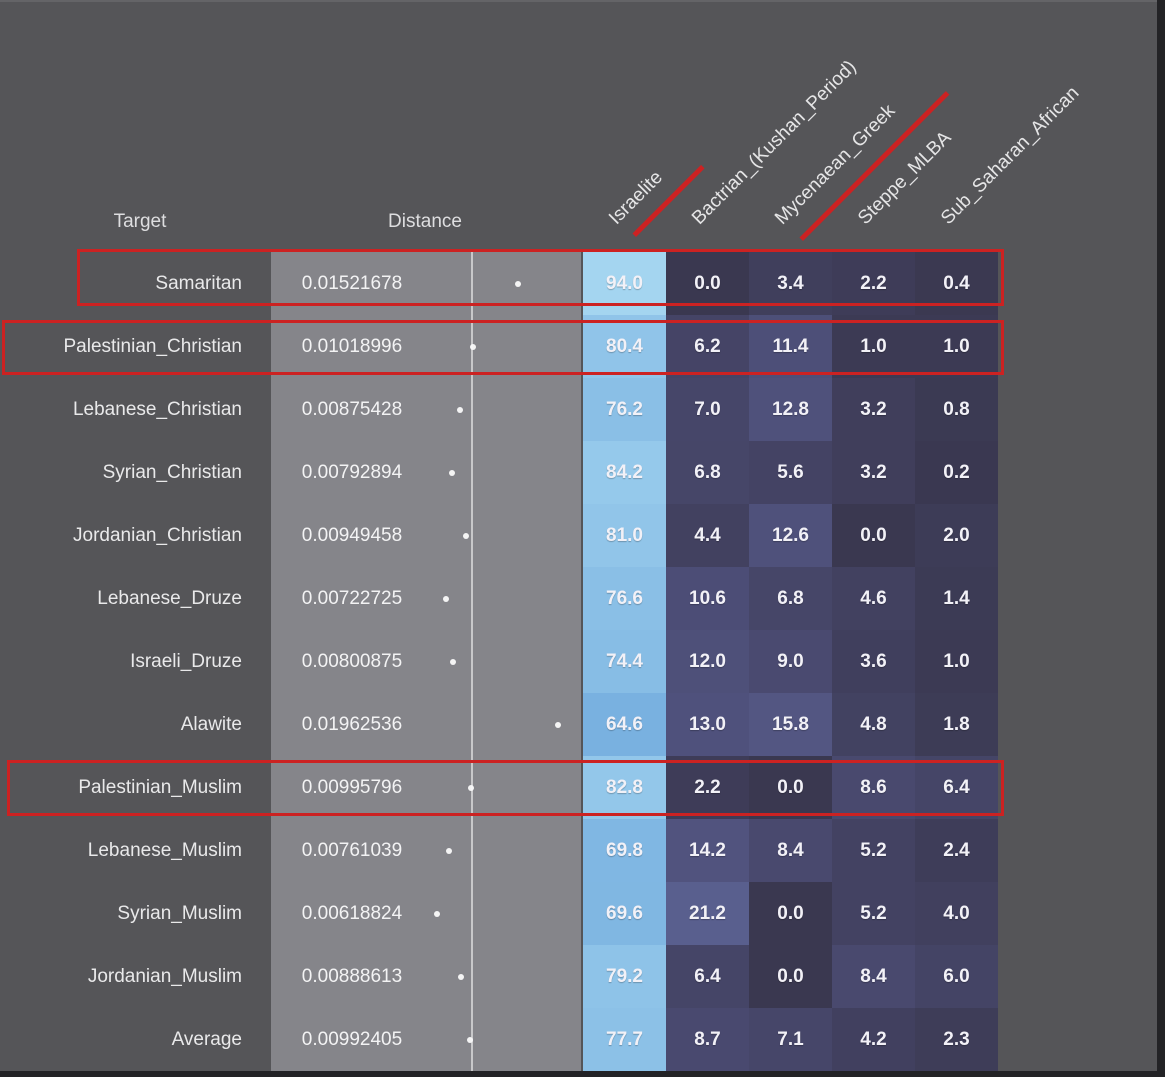  What do you see at coordinates (956, 535) in the screenshot?
I see `value-cell: 2.0` at bounding box center [956, 535].